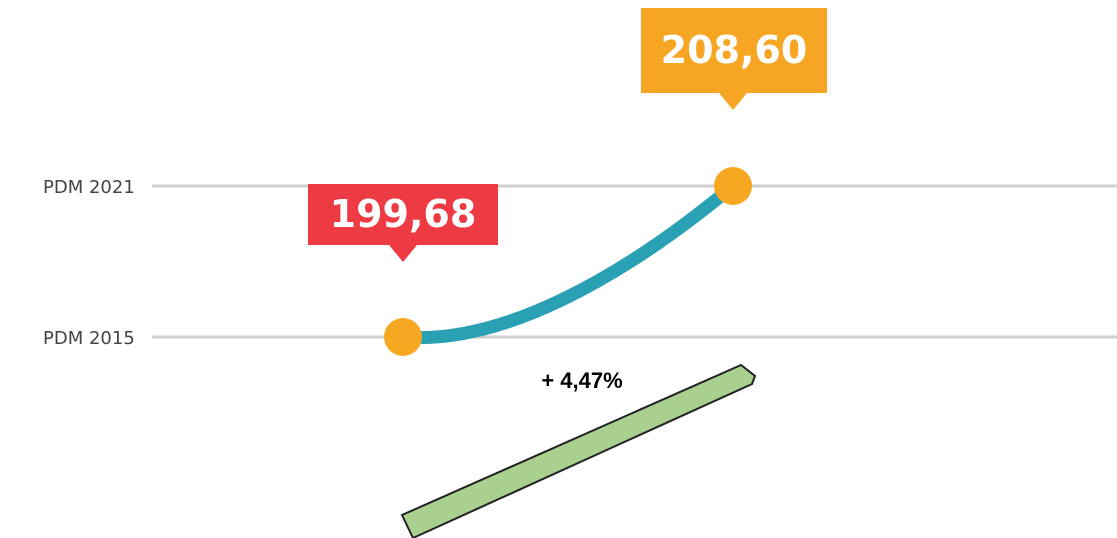 Image resolution: width=1117 pixels, height=538 pixels. I want to click on annotation: + 4,47%, so click(581, 380).